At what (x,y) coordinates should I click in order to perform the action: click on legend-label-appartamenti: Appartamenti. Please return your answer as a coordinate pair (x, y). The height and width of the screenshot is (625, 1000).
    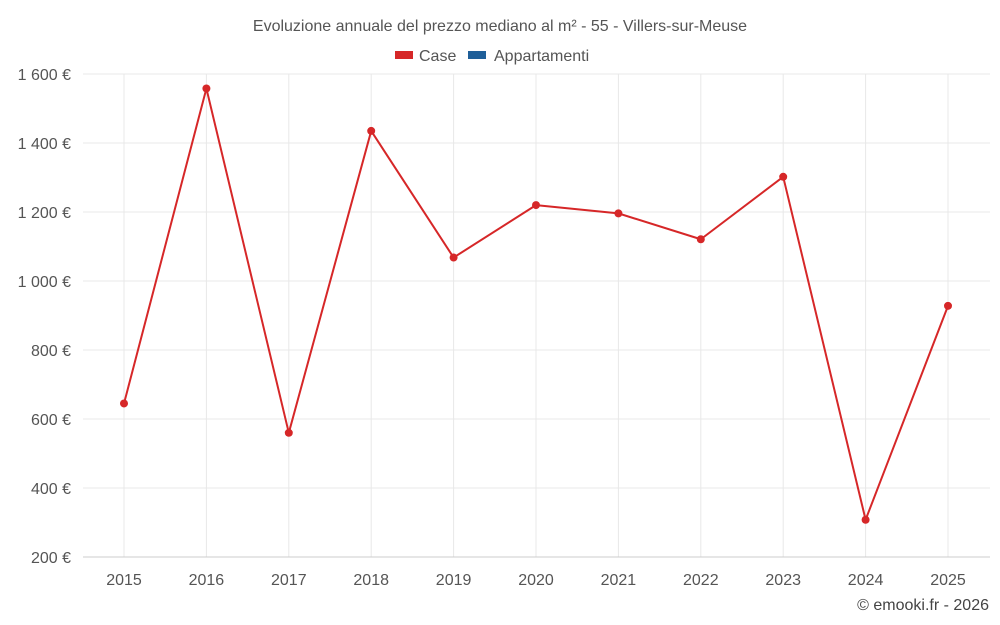
    Looking at the image, I should click on (541, 56).